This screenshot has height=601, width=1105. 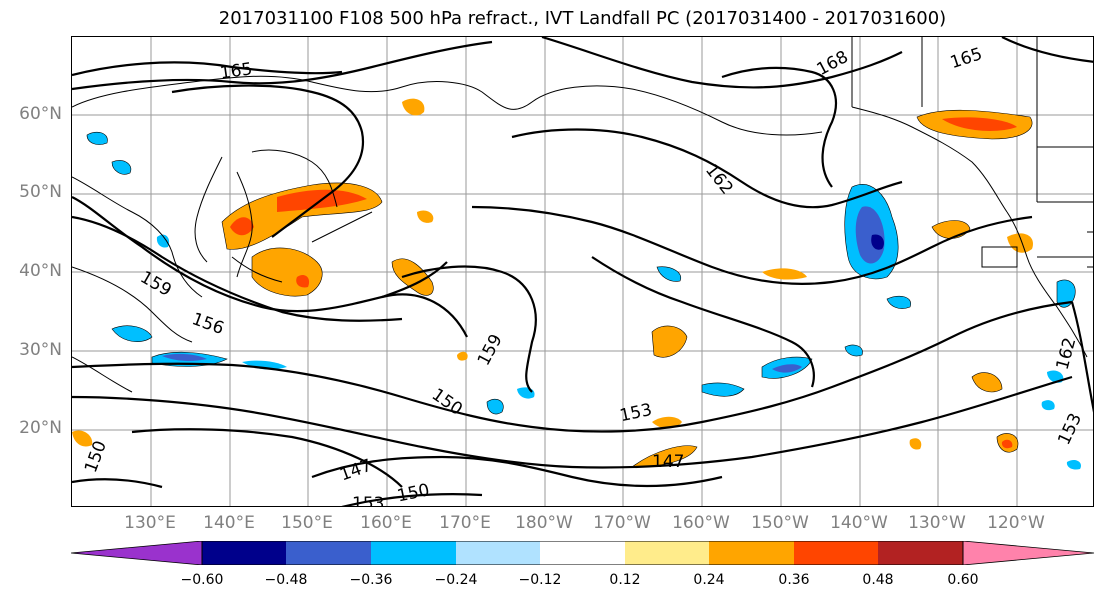 What do you see at coordinates (701, 523) in the screenshot?
I see `lon-label-160w: 160°W` at bounding box center [701, 523].